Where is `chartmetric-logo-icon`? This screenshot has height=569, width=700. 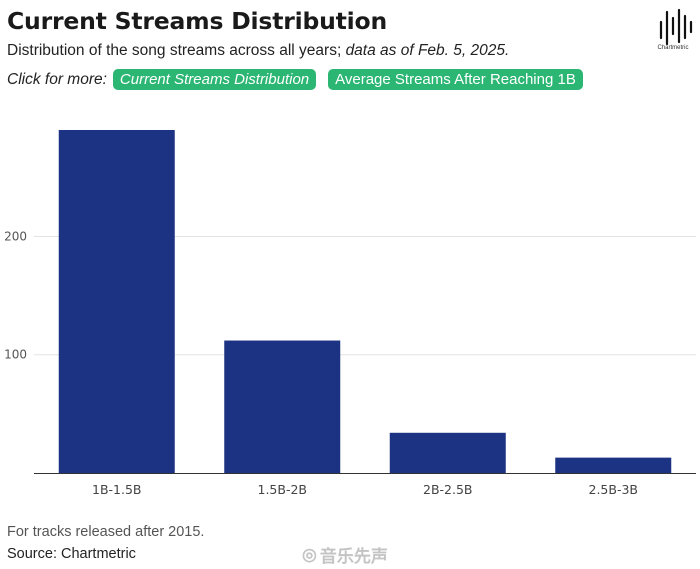
chartmetric-logo-icon is located at coordinates (676, 27).